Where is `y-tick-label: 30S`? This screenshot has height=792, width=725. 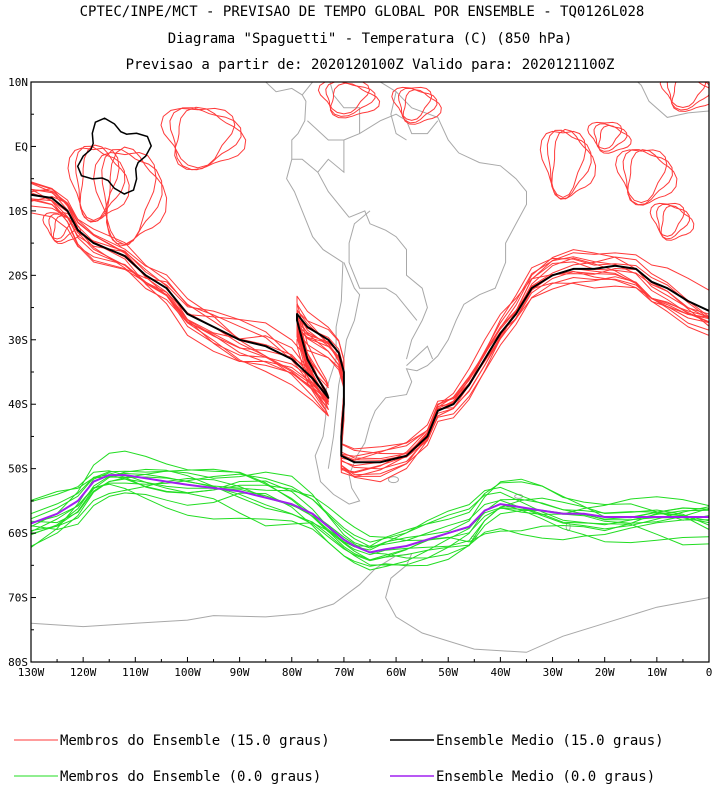
y-tick-label: 30S is located at coordinates (18, 340).